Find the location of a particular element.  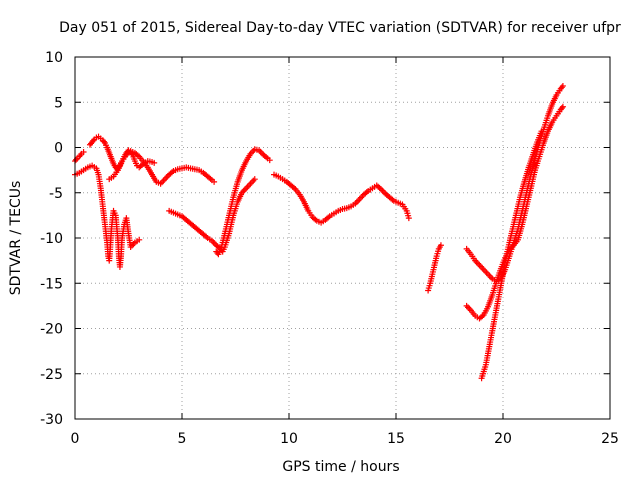

y-tick-label: -5 is located at coordinates (56, 194).